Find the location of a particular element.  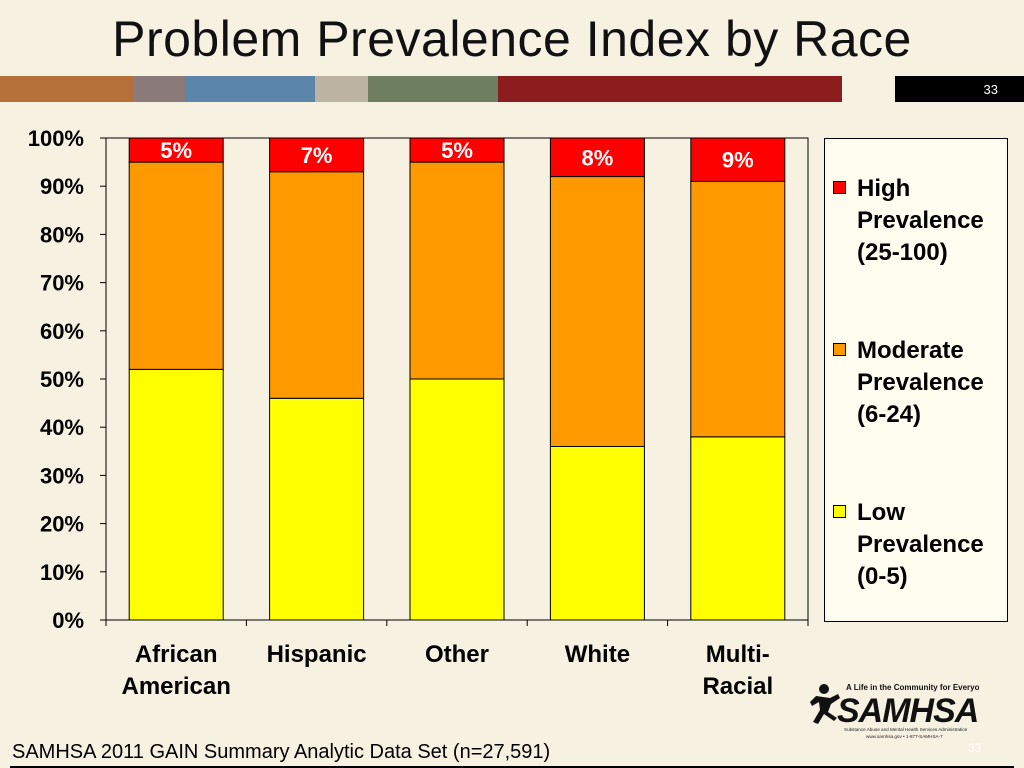

y-tick-label: 10% is located at coordinates (62, 572).